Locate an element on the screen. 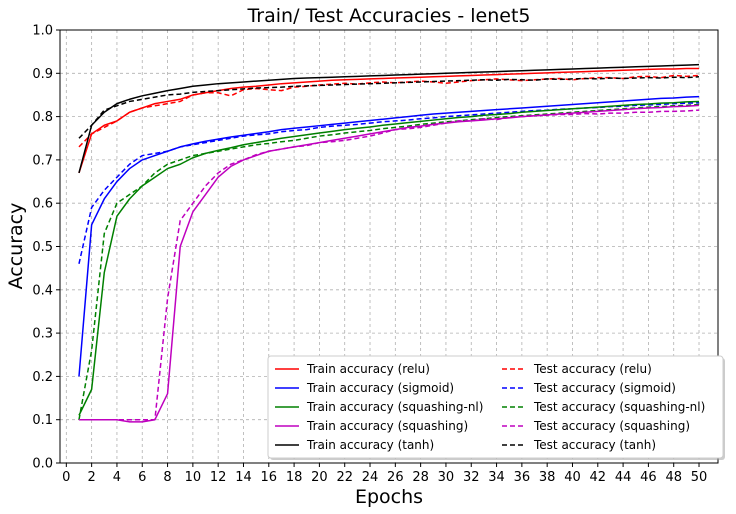 The image size is (736, 514). legend-label: Train accuracy (relu) is located at coordinates (368, 369).